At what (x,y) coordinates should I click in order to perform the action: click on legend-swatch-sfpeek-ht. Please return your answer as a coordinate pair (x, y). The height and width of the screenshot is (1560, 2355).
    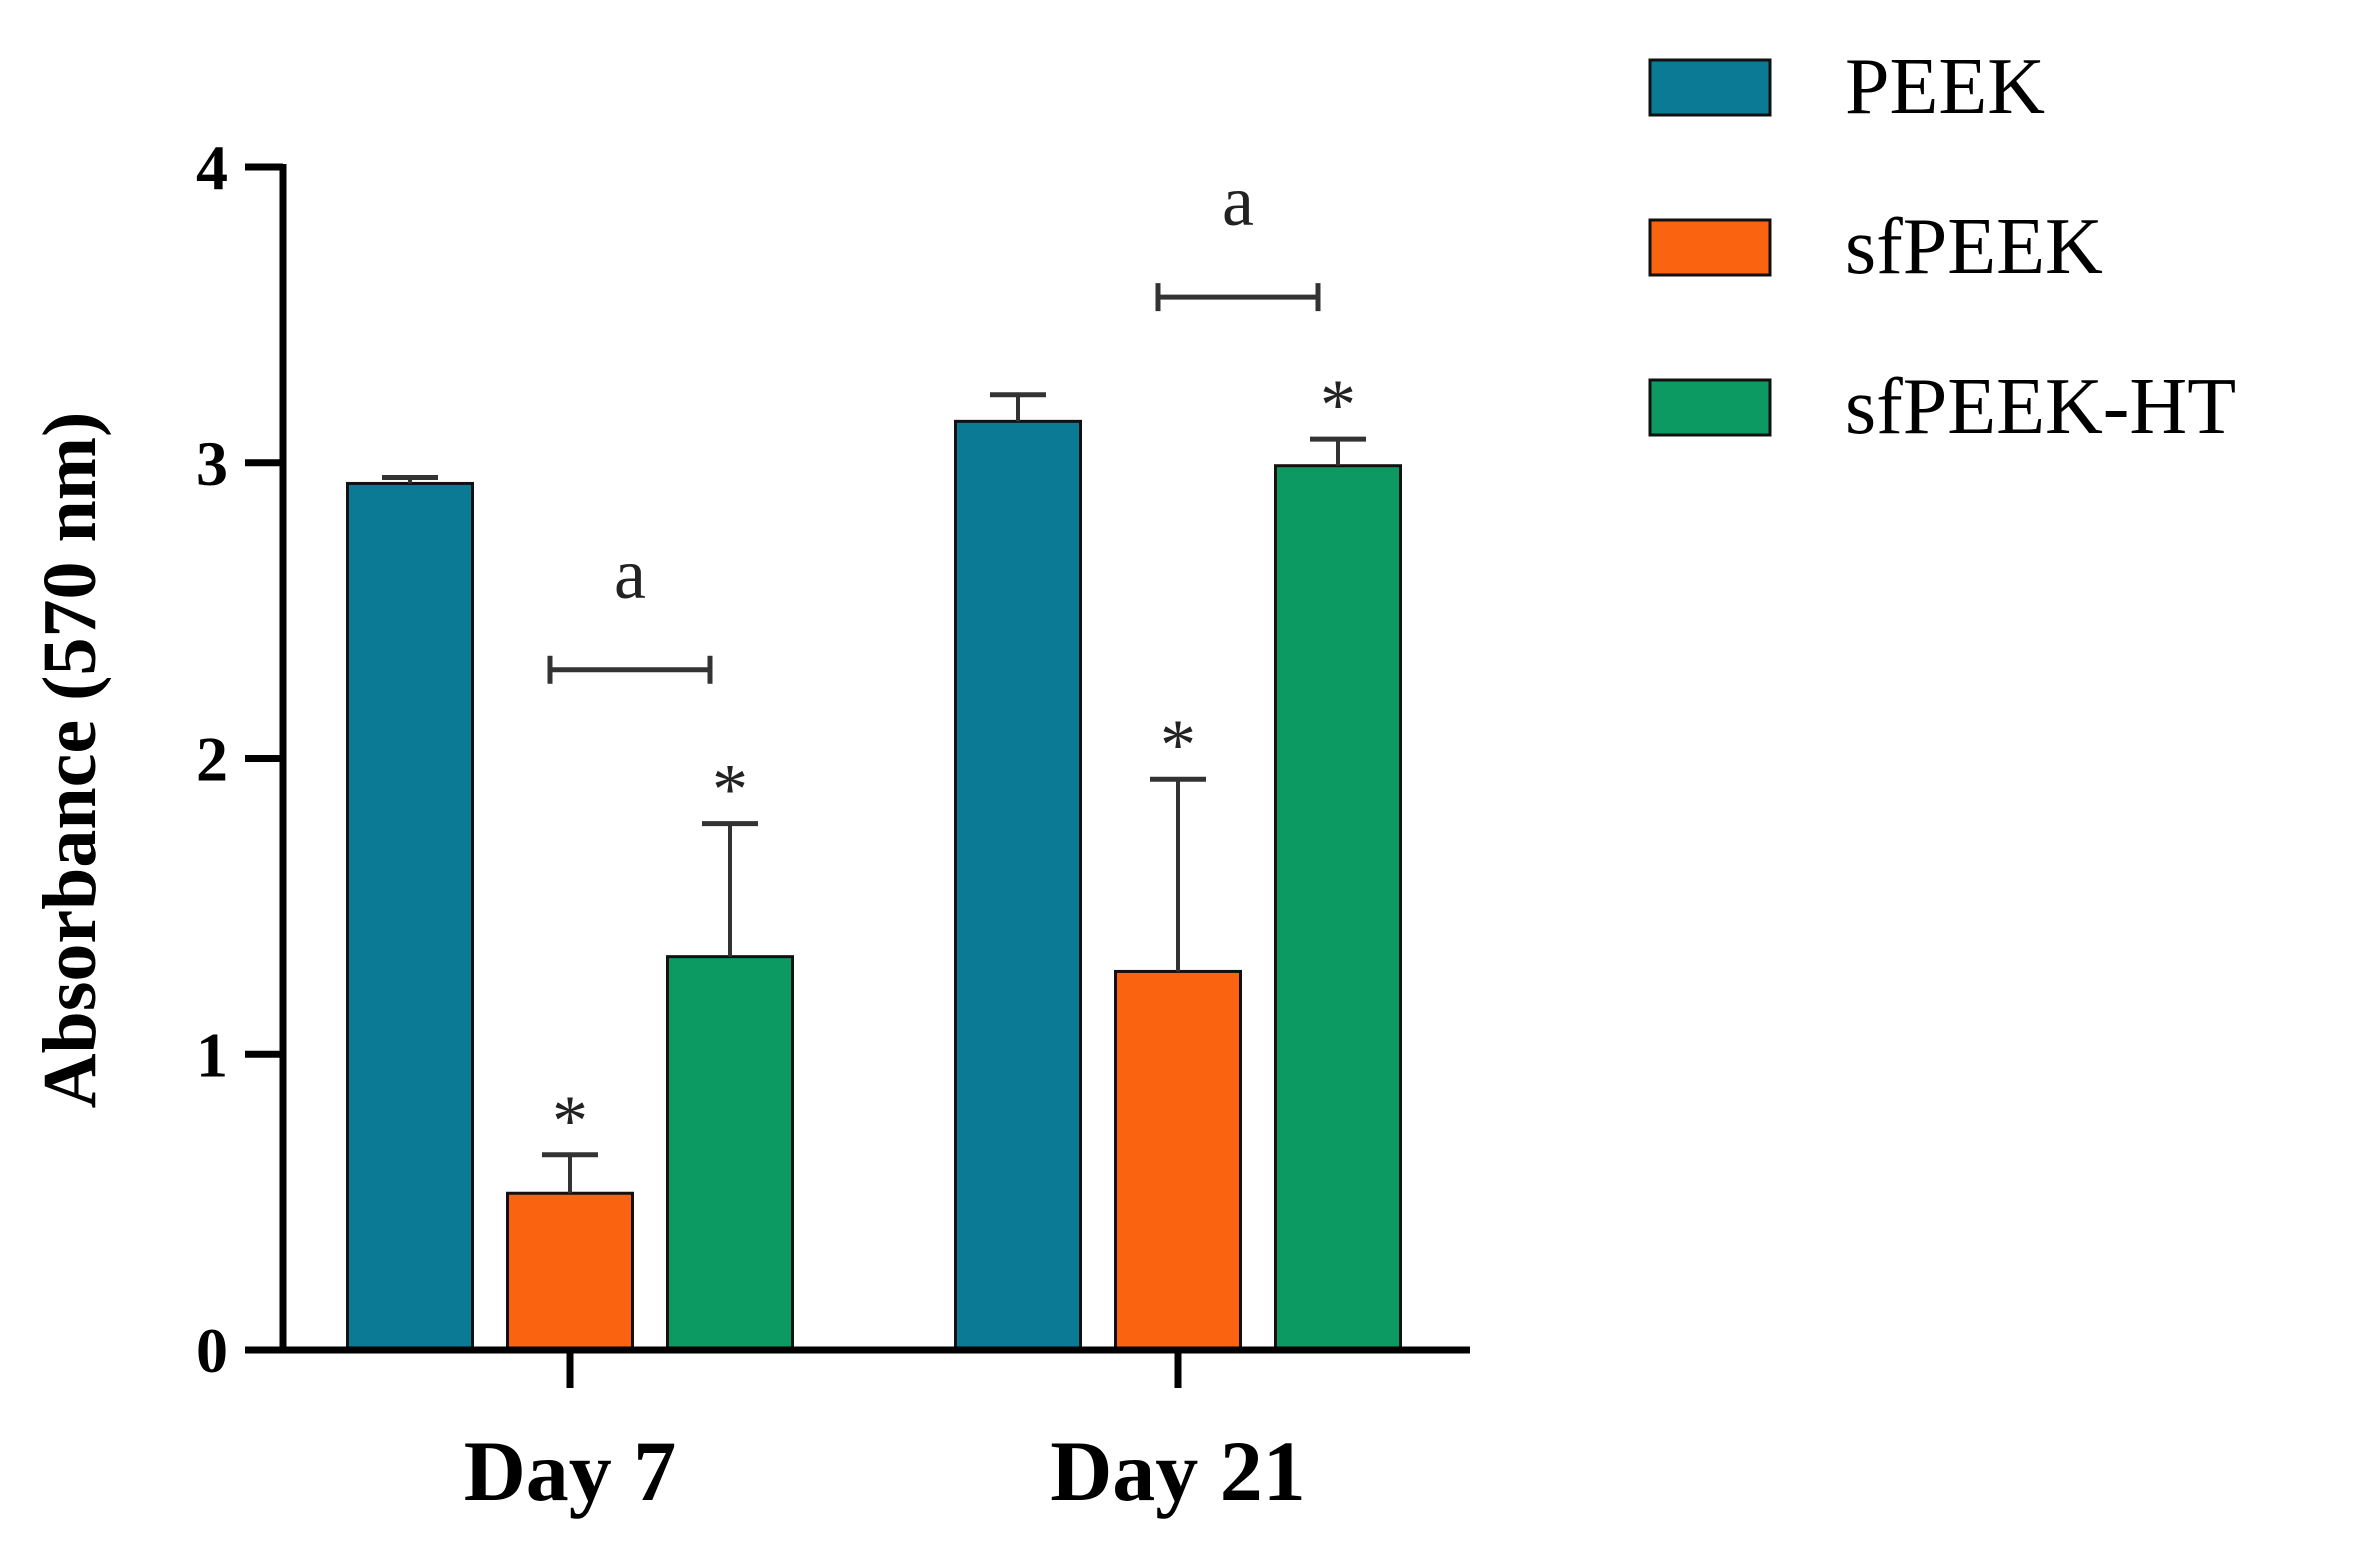
    Looking at the image, I should click on (1710, 407).